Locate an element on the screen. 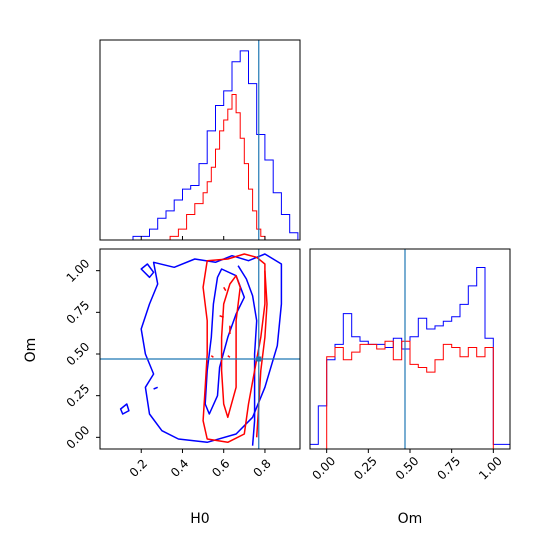  x-axis-label-h0: H0 is located at coordinates (199, 519).